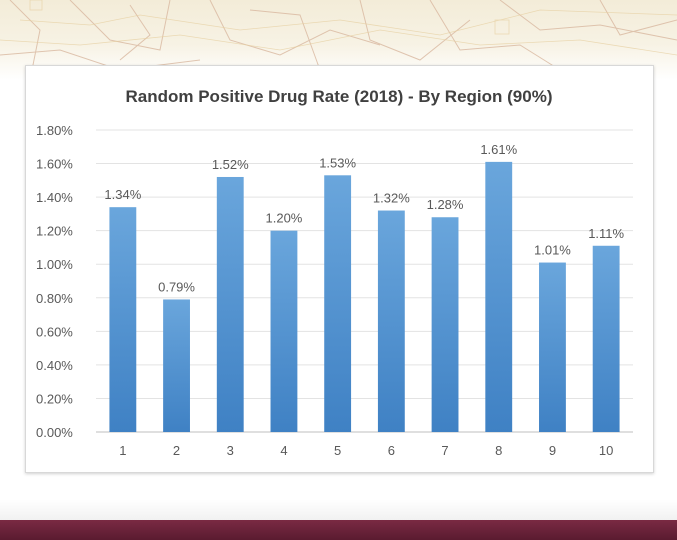 This screenshot has width=677, height=540. I want to click on data-label: 0.79%, so click(176, 286).